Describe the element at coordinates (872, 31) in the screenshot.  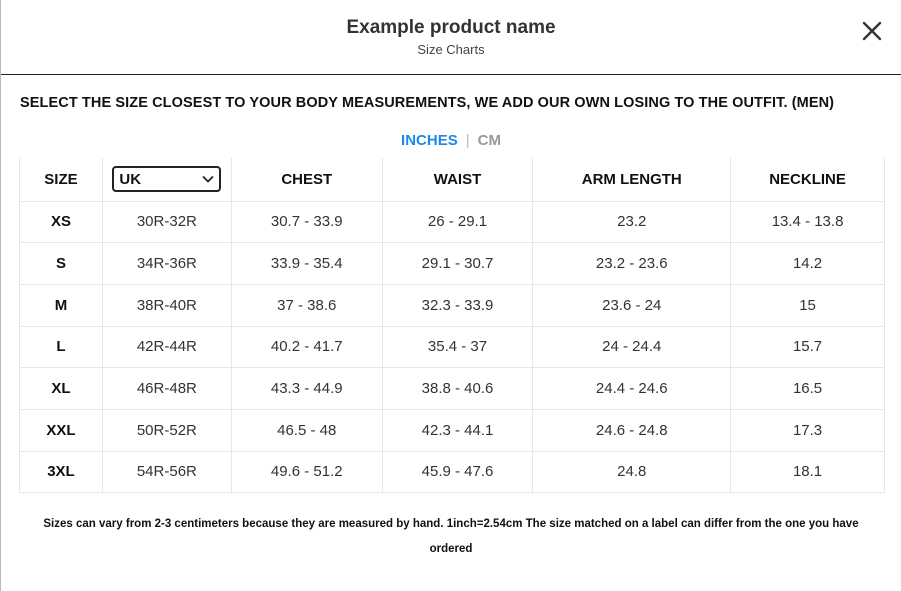
I see `close-icon` at that location.